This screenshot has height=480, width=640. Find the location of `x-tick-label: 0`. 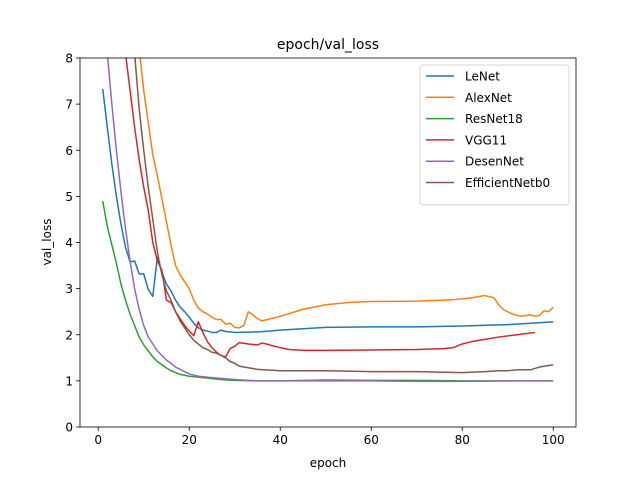

x-tick-label: 0 is located at coordinates (98, 440).